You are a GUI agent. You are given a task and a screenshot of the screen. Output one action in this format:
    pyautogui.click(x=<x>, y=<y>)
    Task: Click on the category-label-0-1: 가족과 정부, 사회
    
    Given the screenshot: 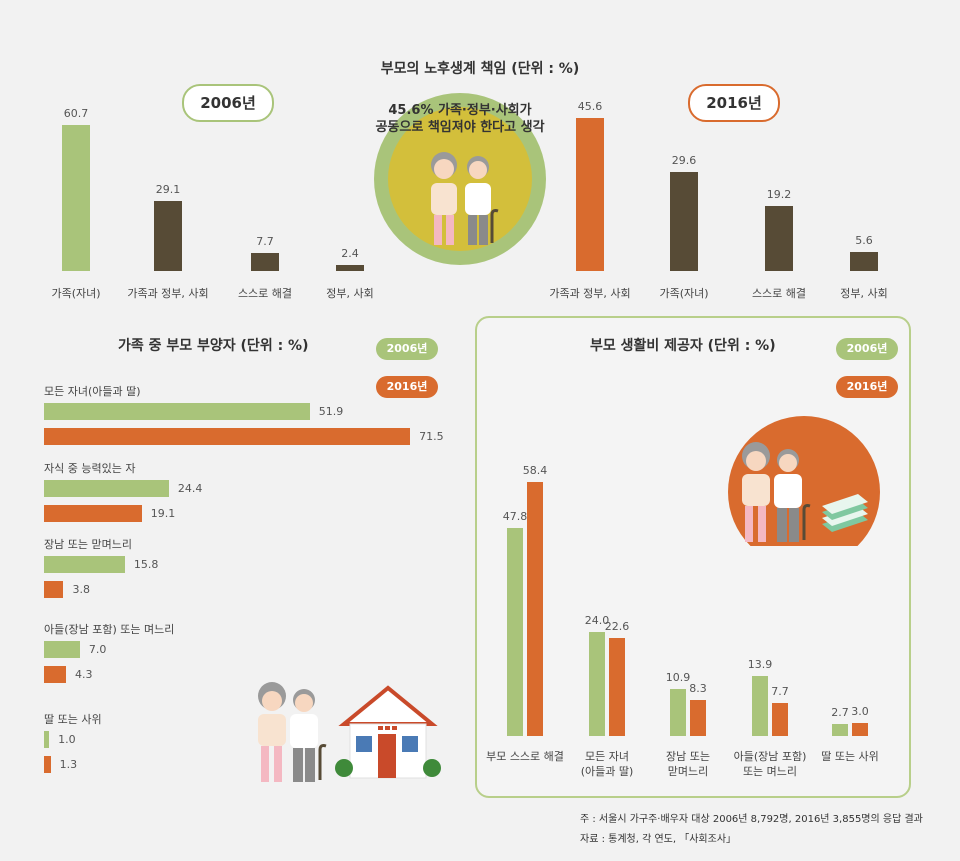 What is the action you would take?
    pyautogui.click(x=168, y=293)
    